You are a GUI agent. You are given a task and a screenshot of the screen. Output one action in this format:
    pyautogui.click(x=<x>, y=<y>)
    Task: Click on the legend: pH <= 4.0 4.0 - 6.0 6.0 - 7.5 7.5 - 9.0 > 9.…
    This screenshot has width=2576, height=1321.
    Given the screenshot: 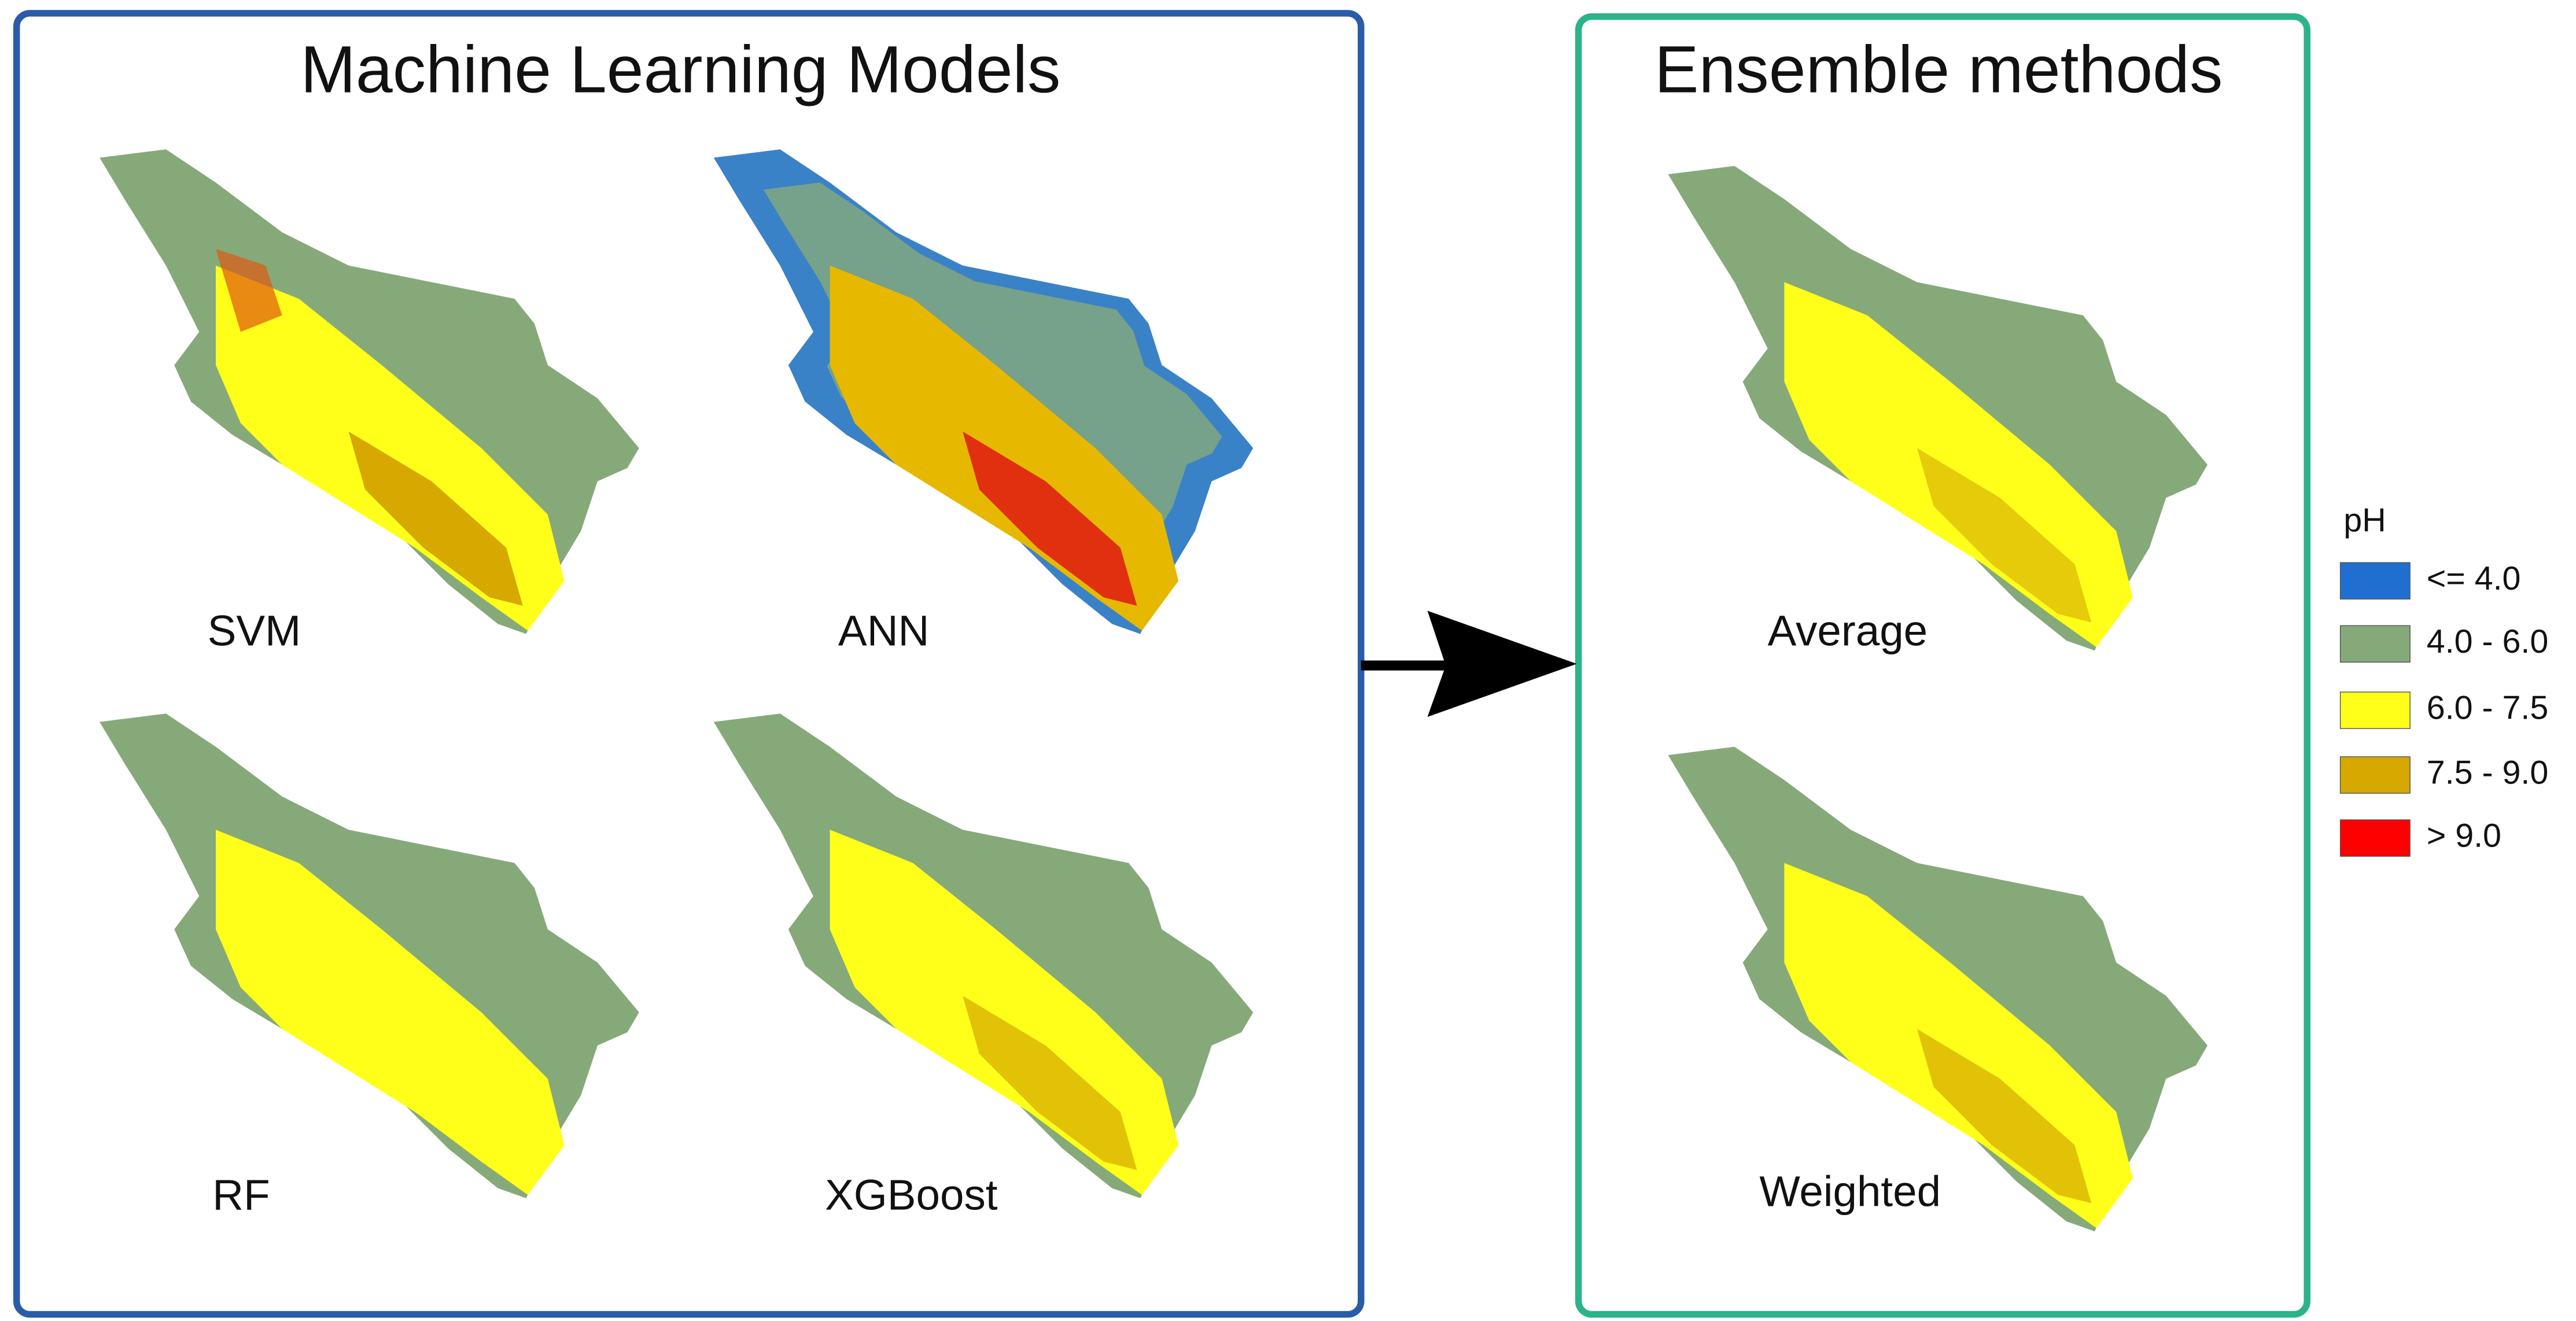 What is the action you would take?
    pyautogui.click(x=2443, y=679)
    